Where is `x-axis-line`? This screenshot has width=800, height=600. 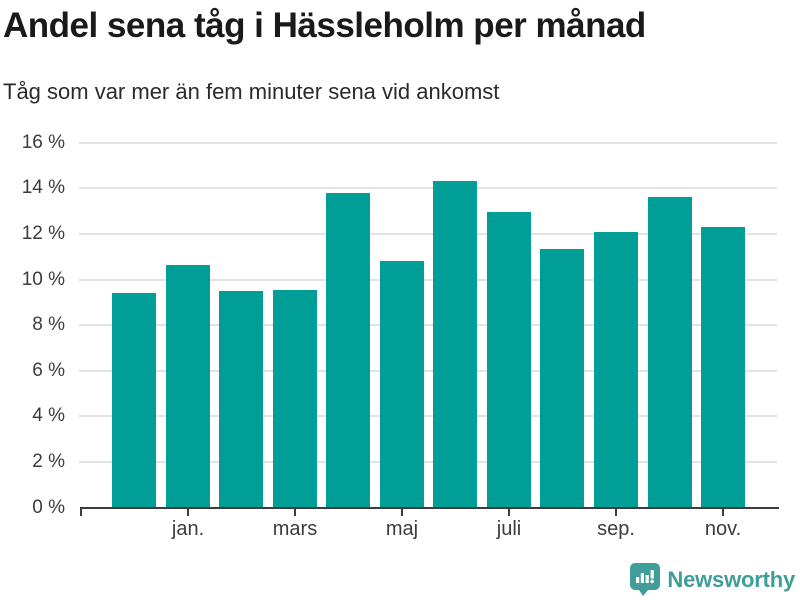 x-axis-line is located at coordinates (429, 508).